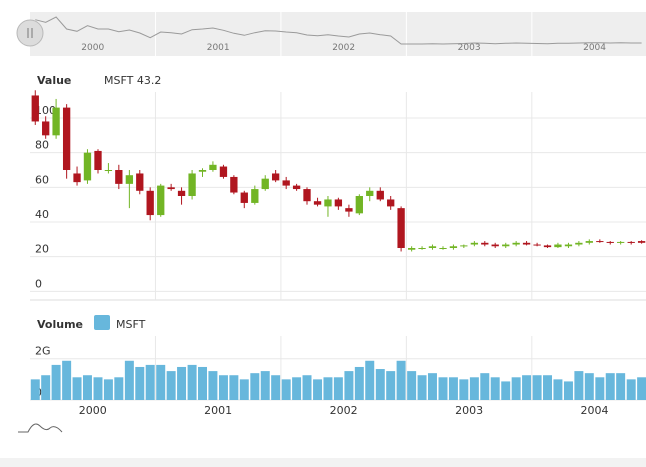 This screenshot has height=467, width=646. What do you see at coordinates (131, 324) in the screenshot?
I see `legend-label: MSFT` at bounding box center [131, 324].